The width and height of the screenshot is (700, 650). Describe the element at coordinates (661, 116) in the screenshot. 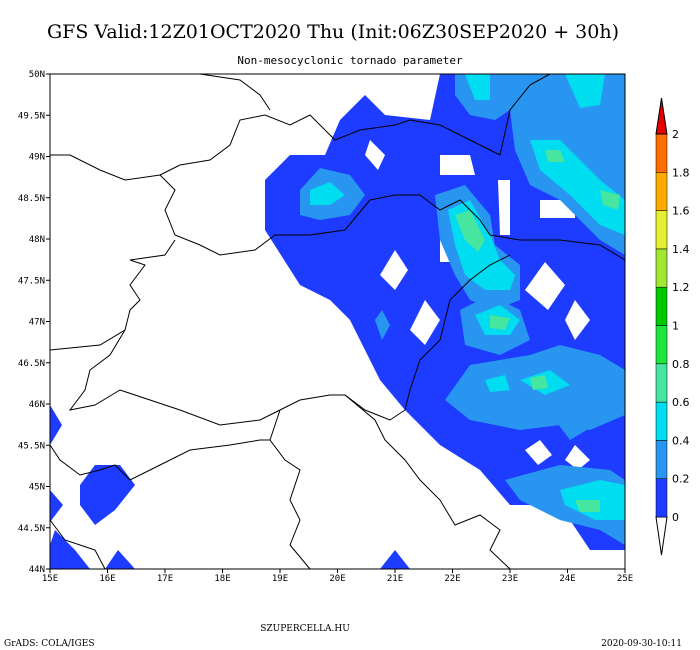

I see `colorbar-over` at that location.